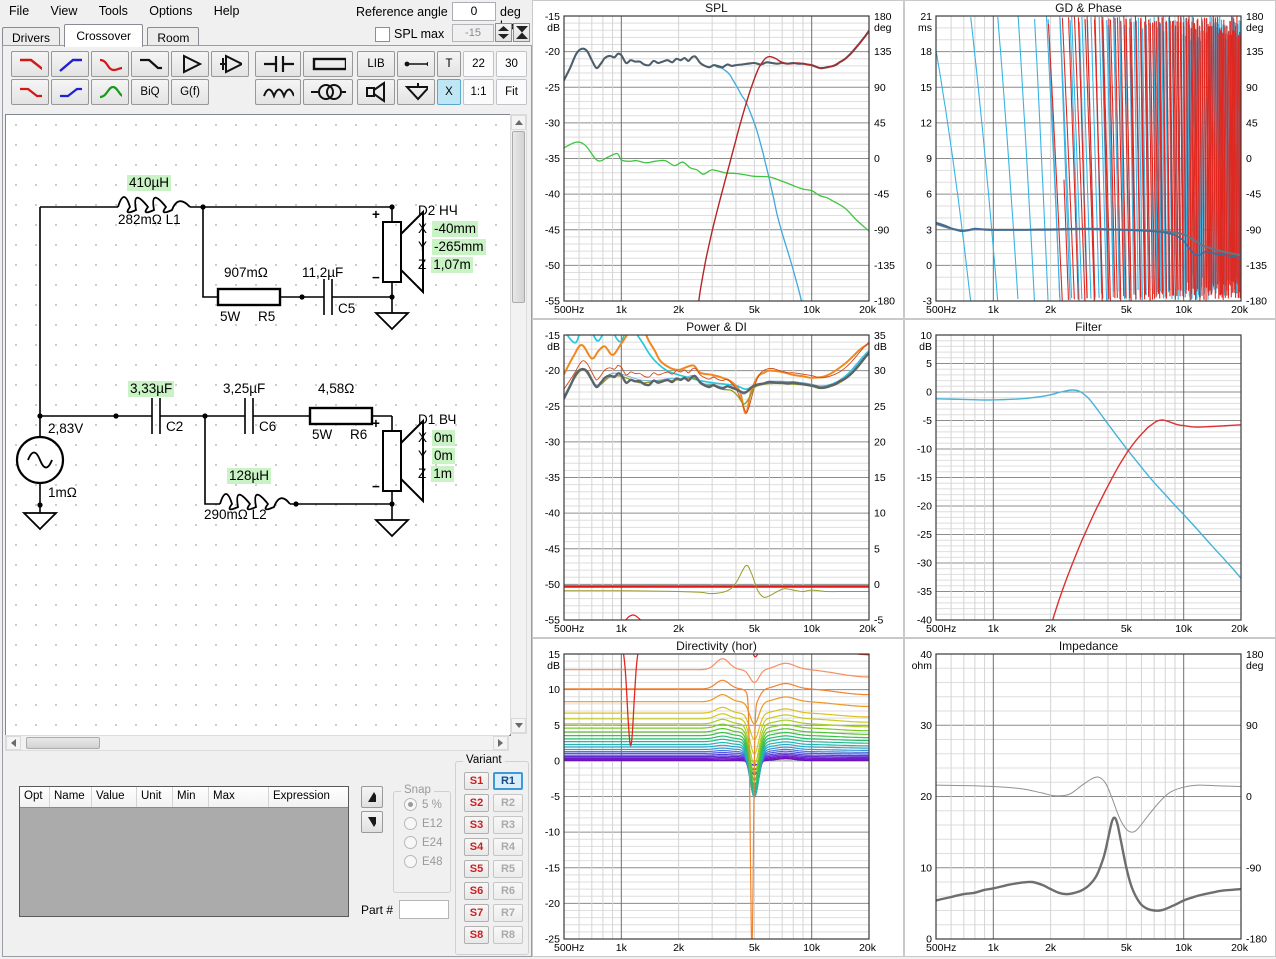 Image resolution: width=1276 pixels, height=959 pixels. What do you see at coordinates (239, 797) in the screenshot?
I see `col-max: Max` at bounding box center [239, 797].